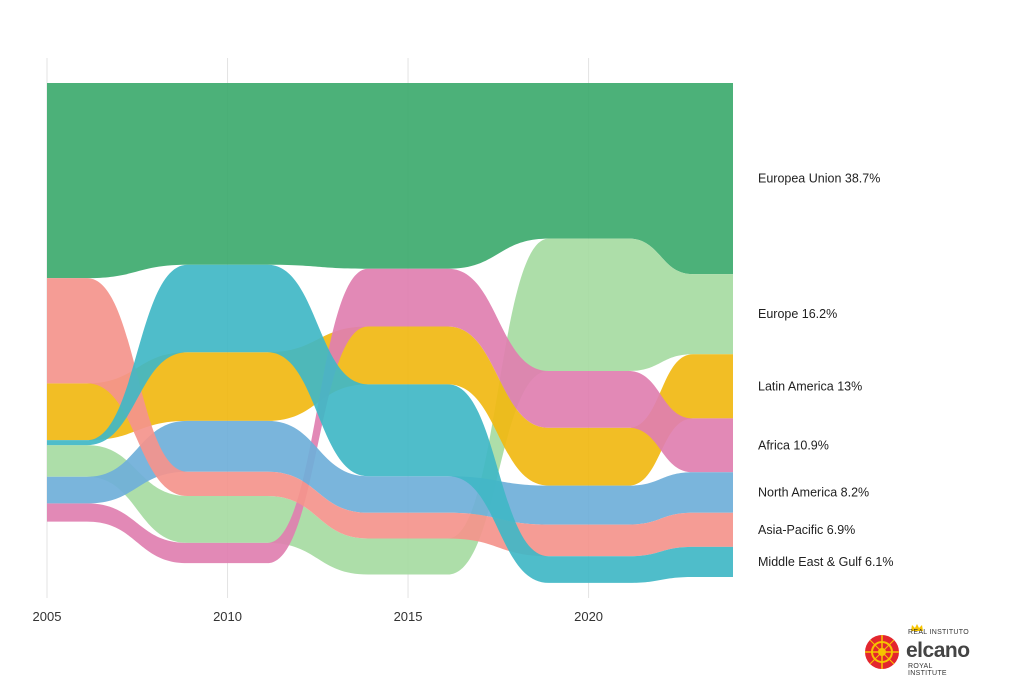 The image size is (1024, 683). What do you see at coordinates (318, 616) in the screenshot?
I see `x-axis-ticks: 2005 2010 2015 2020` at bounding box center [318, 616].